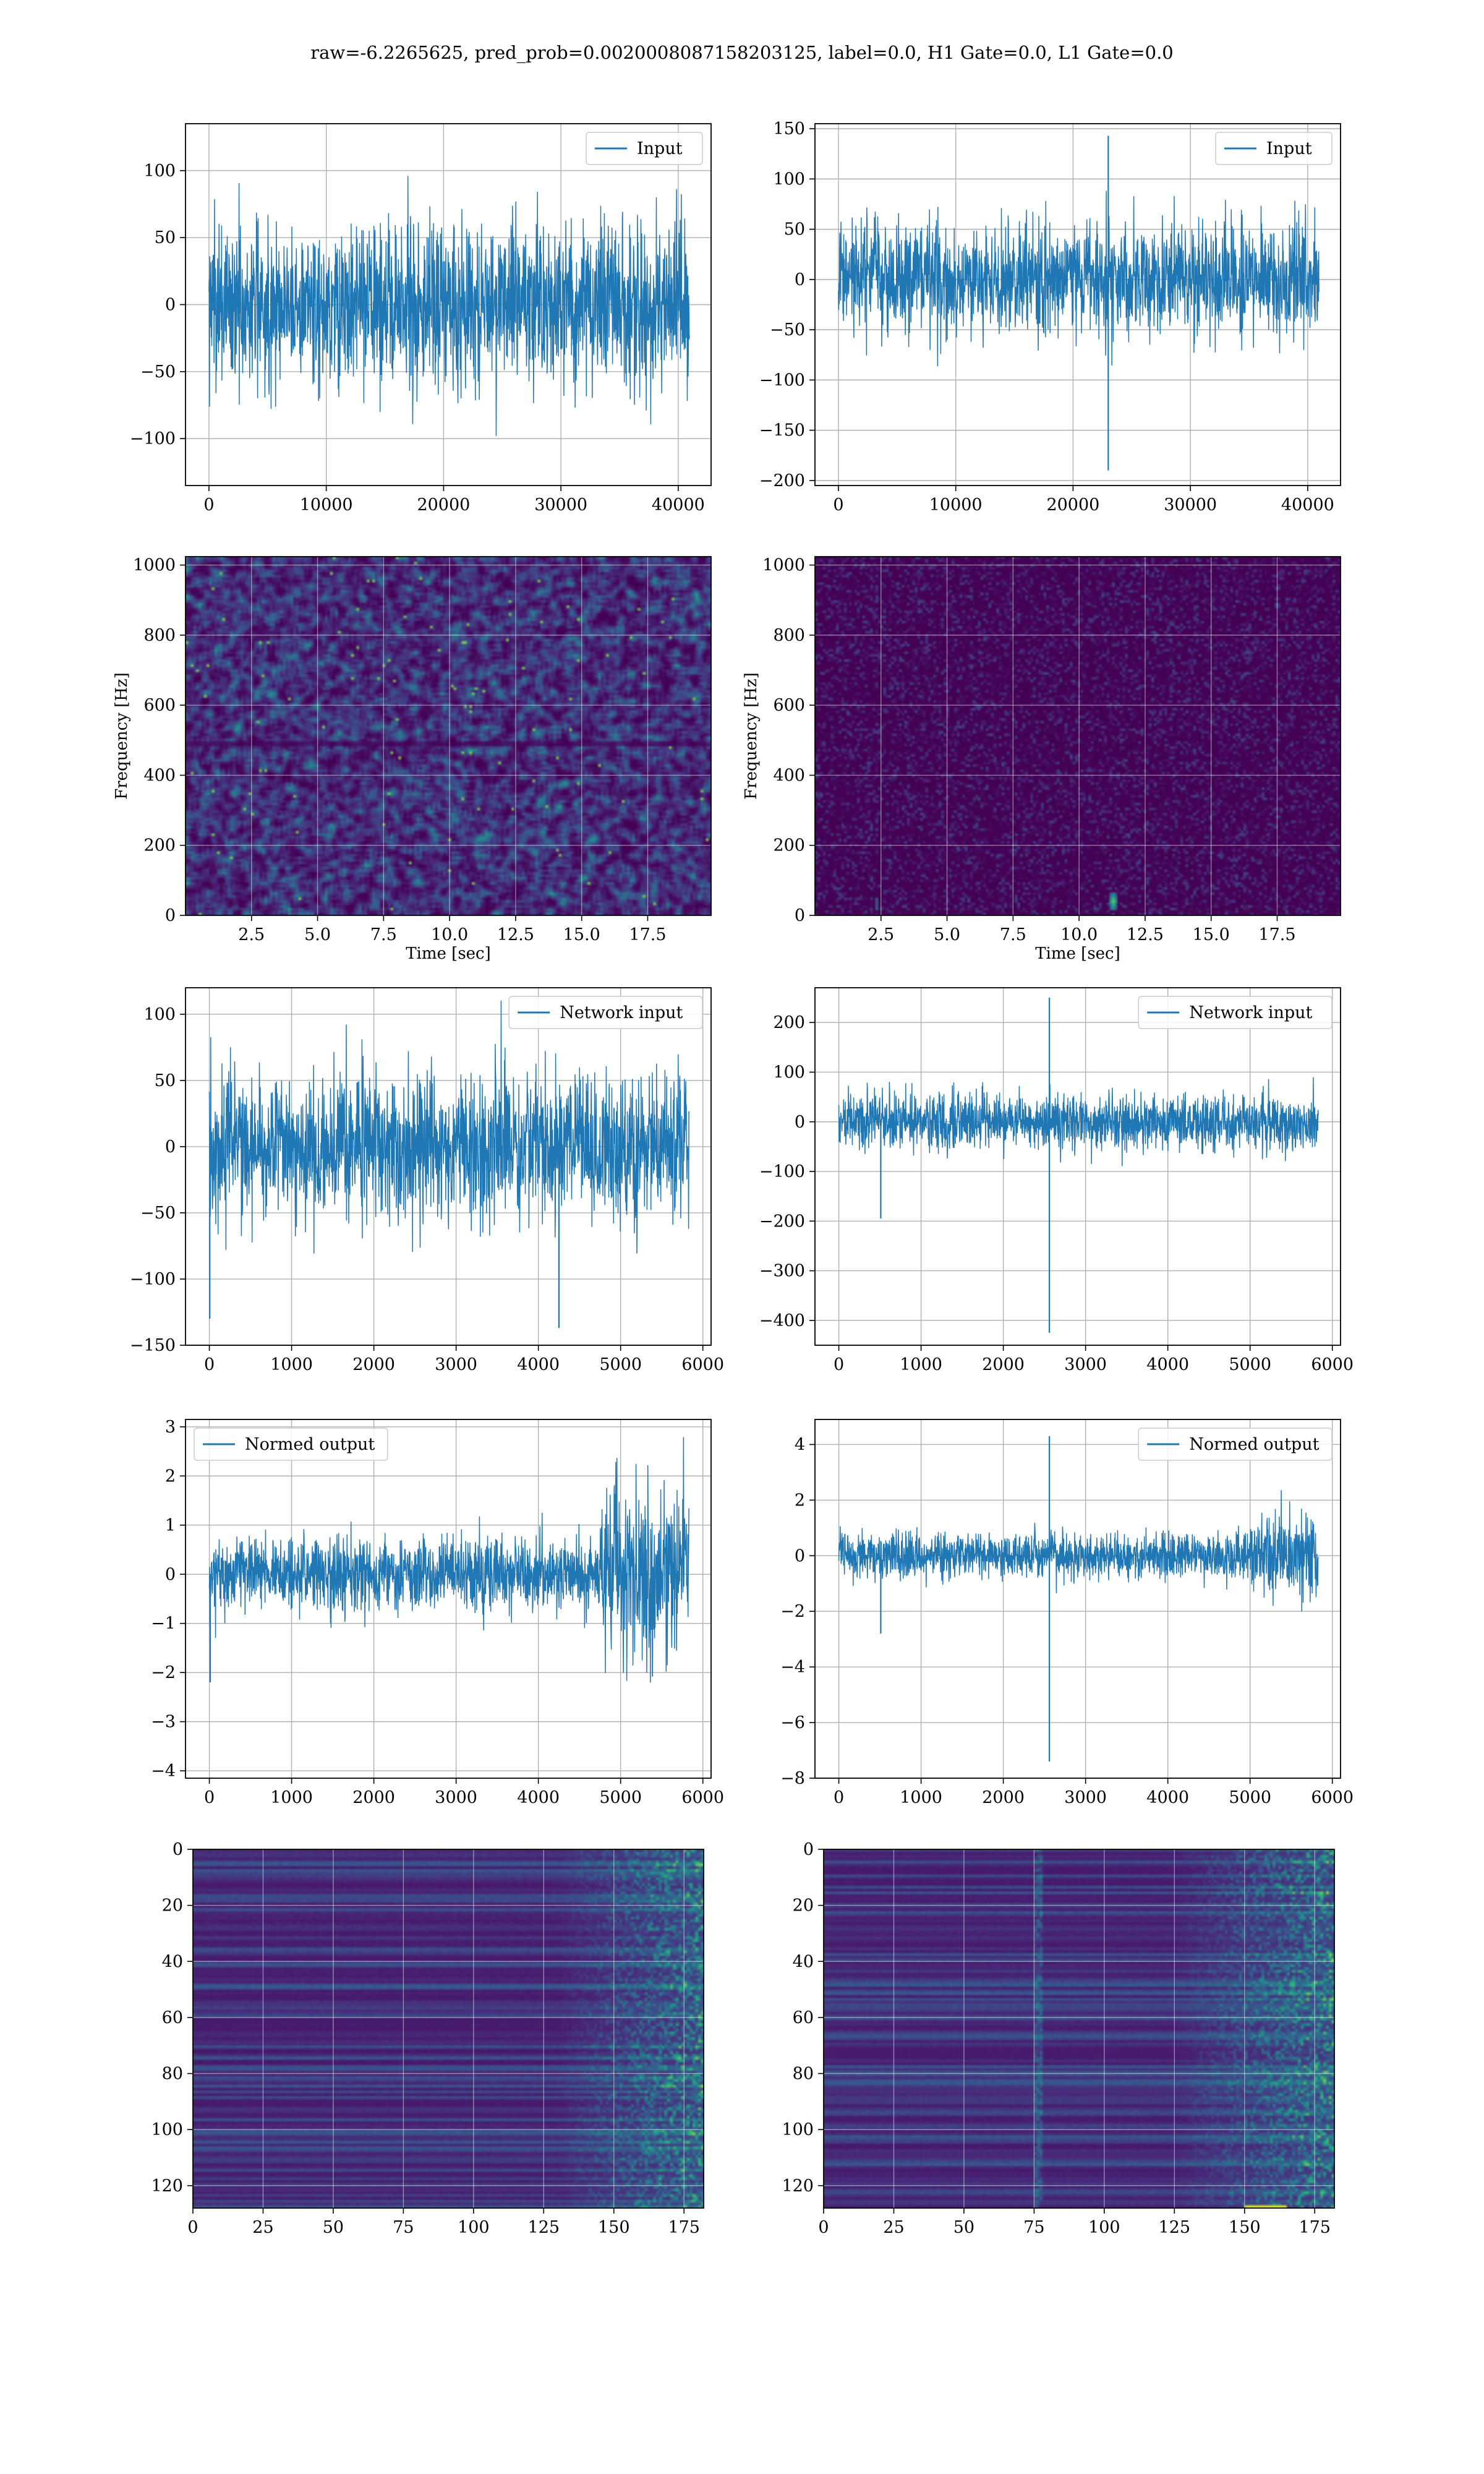 This screenshot has height=2474, width=1484. What do you see at coordinates (800, 1500) in the screenshot?
I see `y-tick-label: 2` at bounding box center [800, 1500].